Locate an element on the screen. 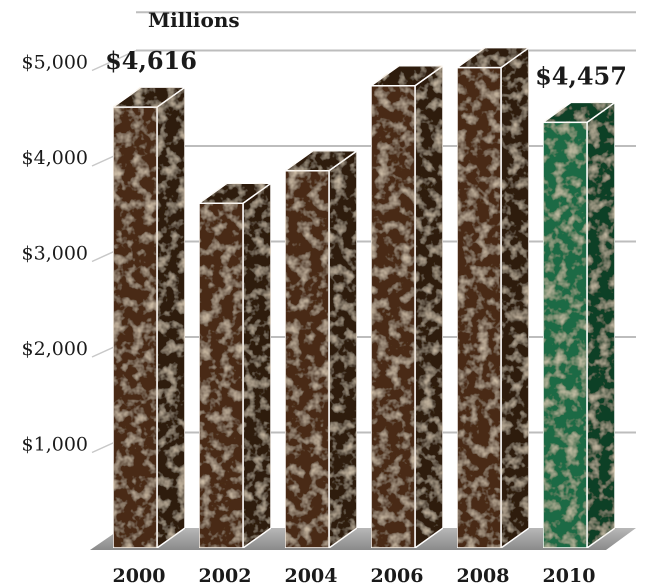 Image resolution: width=646 pixels, height=588 pixels. x-tick-label: 2010 is located at coordinates (569, 576).